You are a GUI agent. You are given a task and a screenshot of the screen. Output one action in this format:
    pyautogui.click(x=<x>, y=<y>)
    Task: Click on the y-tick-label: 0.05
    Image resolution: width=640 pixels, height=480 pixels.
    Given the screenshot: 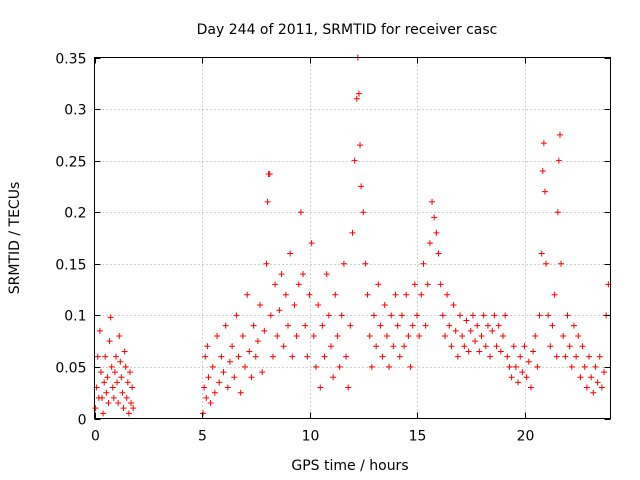 What is the action you would take?
    pyautogui.click(x=70, y=369)
    